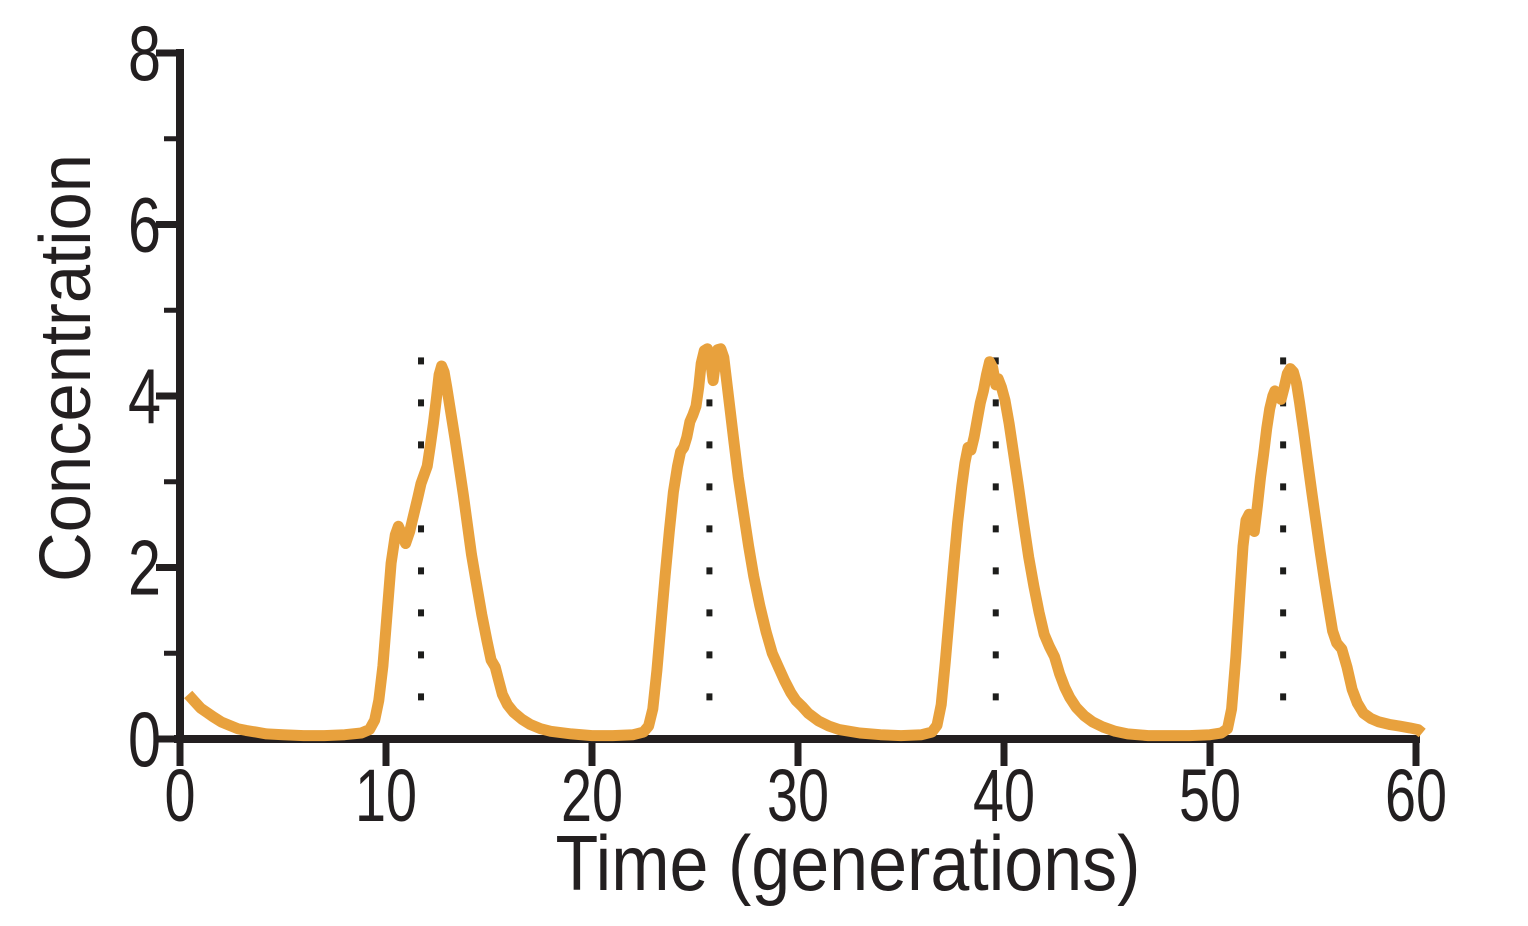 This screenshot has width=1528, height=926. I want to click on x-tick-label: 10, so click(386, 795).